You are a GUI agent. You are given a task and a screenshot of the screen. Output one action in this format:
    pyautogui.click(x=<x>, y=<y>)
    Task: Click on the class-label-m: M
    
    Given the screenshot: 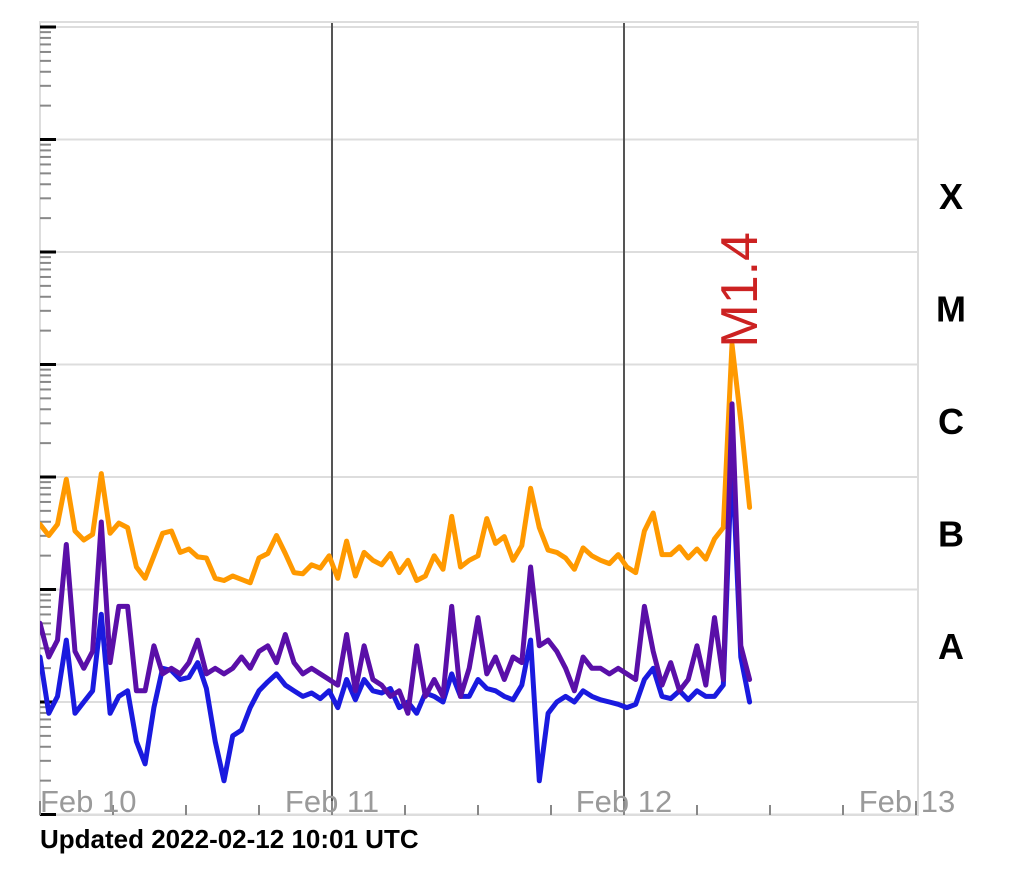 What is the action you would take?
    pyautogui.click(x=951, y=308)
    